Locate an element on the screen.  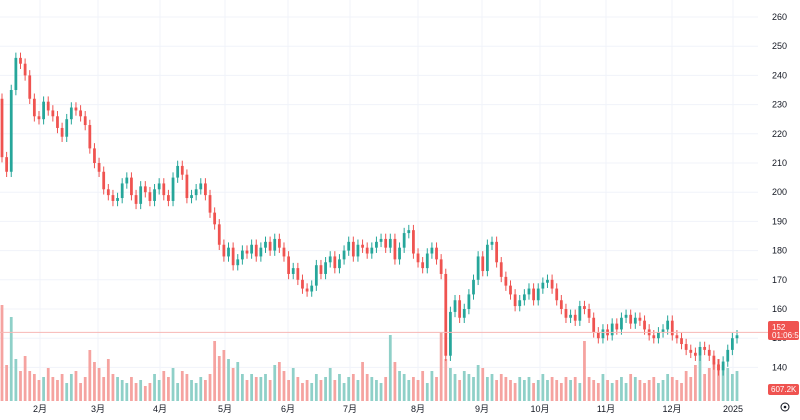
price-tick-label: 240 is located at coordinates (779, 75).